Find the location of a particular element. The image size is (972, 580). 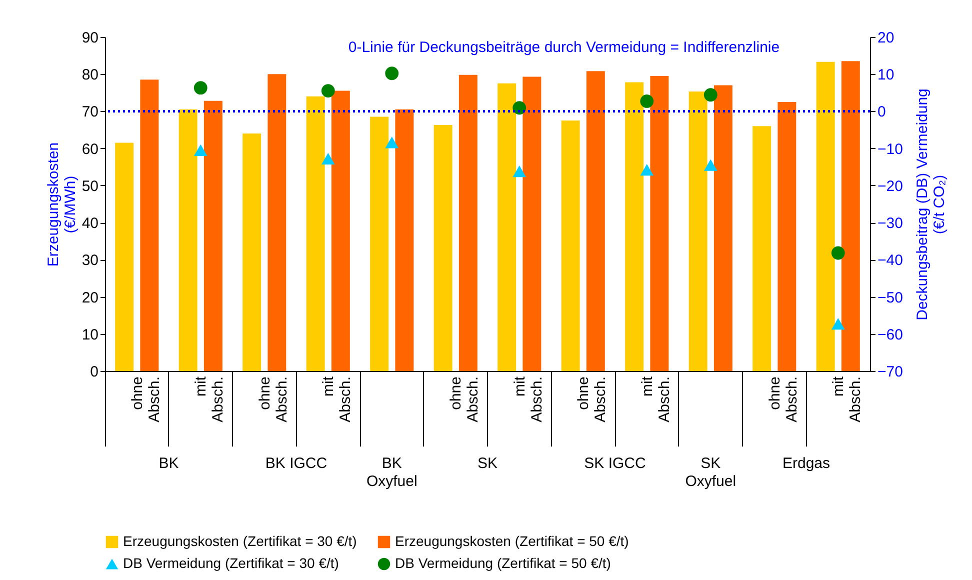

text: SK Oxyfuel is located at coordinates (710, 472).